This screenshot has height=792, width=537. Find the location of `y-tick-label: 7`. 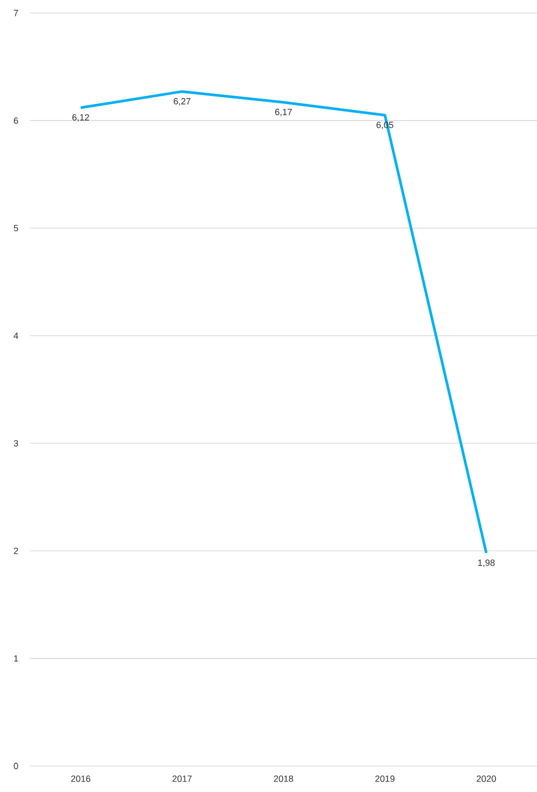

y-tick-label: 7 is located at coordinates (16, 13).